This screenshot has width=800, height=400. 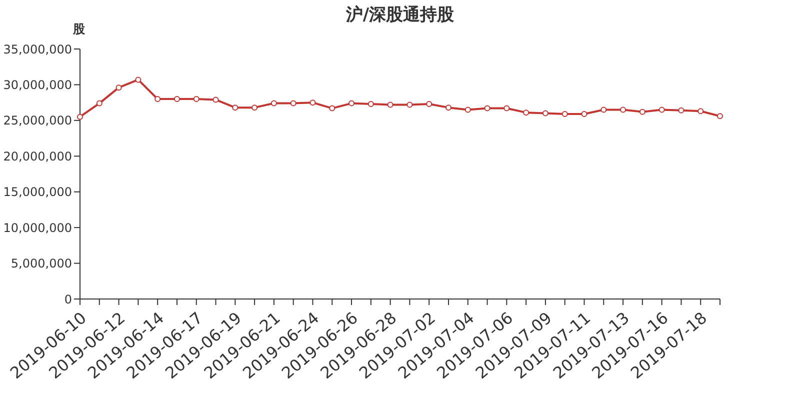 I want to click on y-tick-label: 0, so click(x=68, y=299).